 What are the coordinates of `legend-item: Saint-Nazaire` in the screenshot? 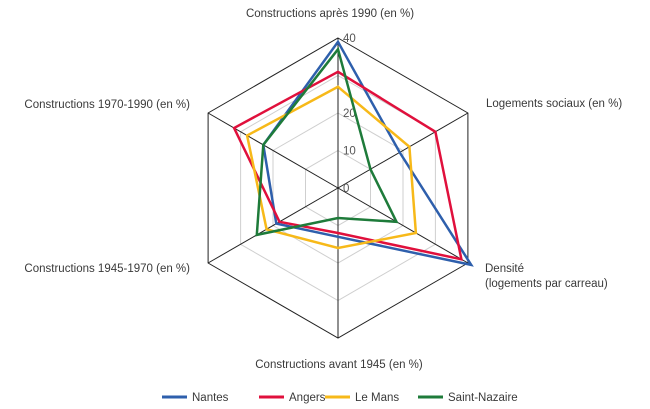 It's located at (468, 398).